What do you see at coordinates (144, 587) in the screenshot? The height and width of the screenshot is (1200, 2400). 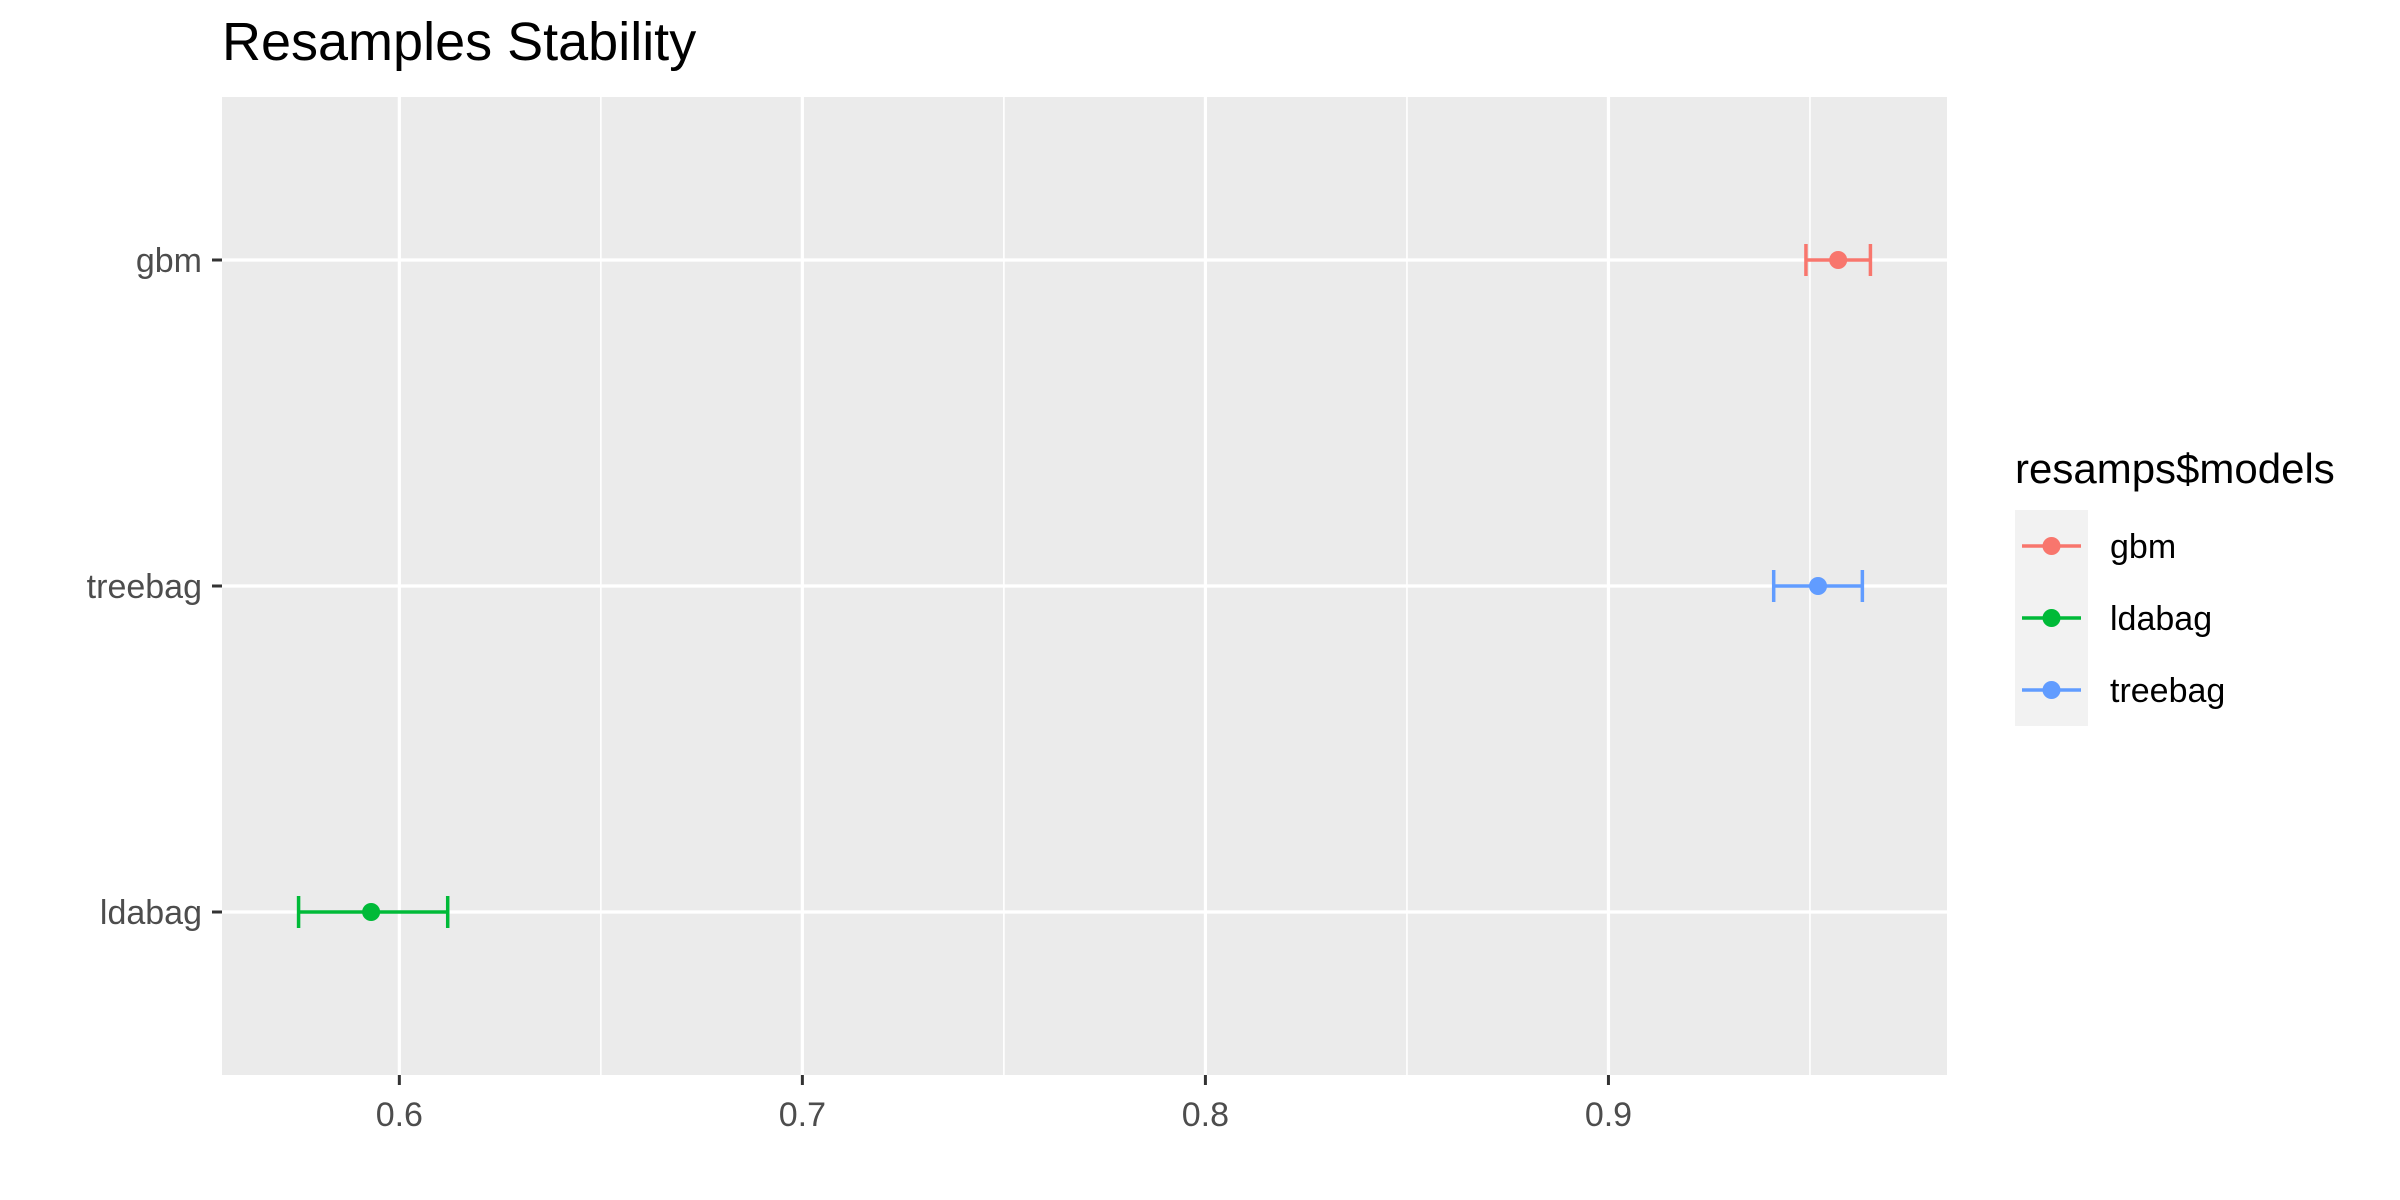 I see `y-tick-label: treebag` at bounding box center [144, 587].